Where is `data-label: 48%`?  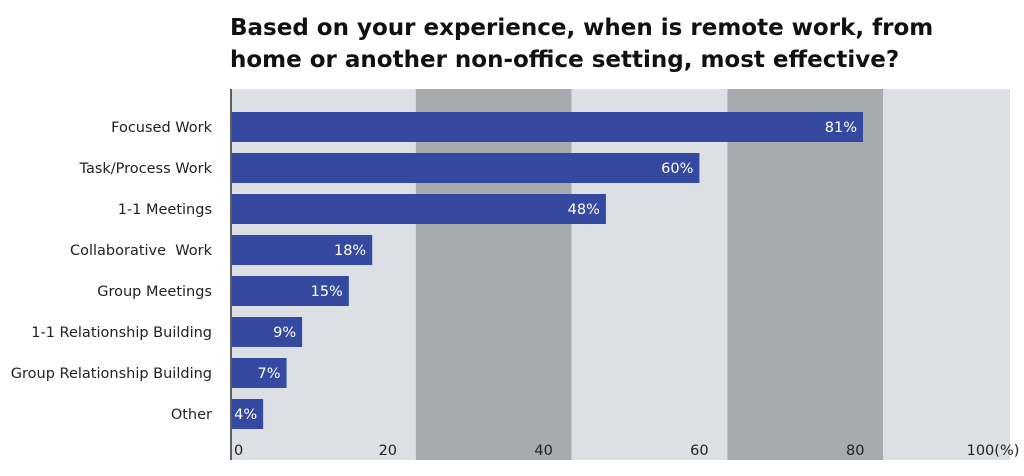
data-label: 48% is located at coordinates (584, 210).